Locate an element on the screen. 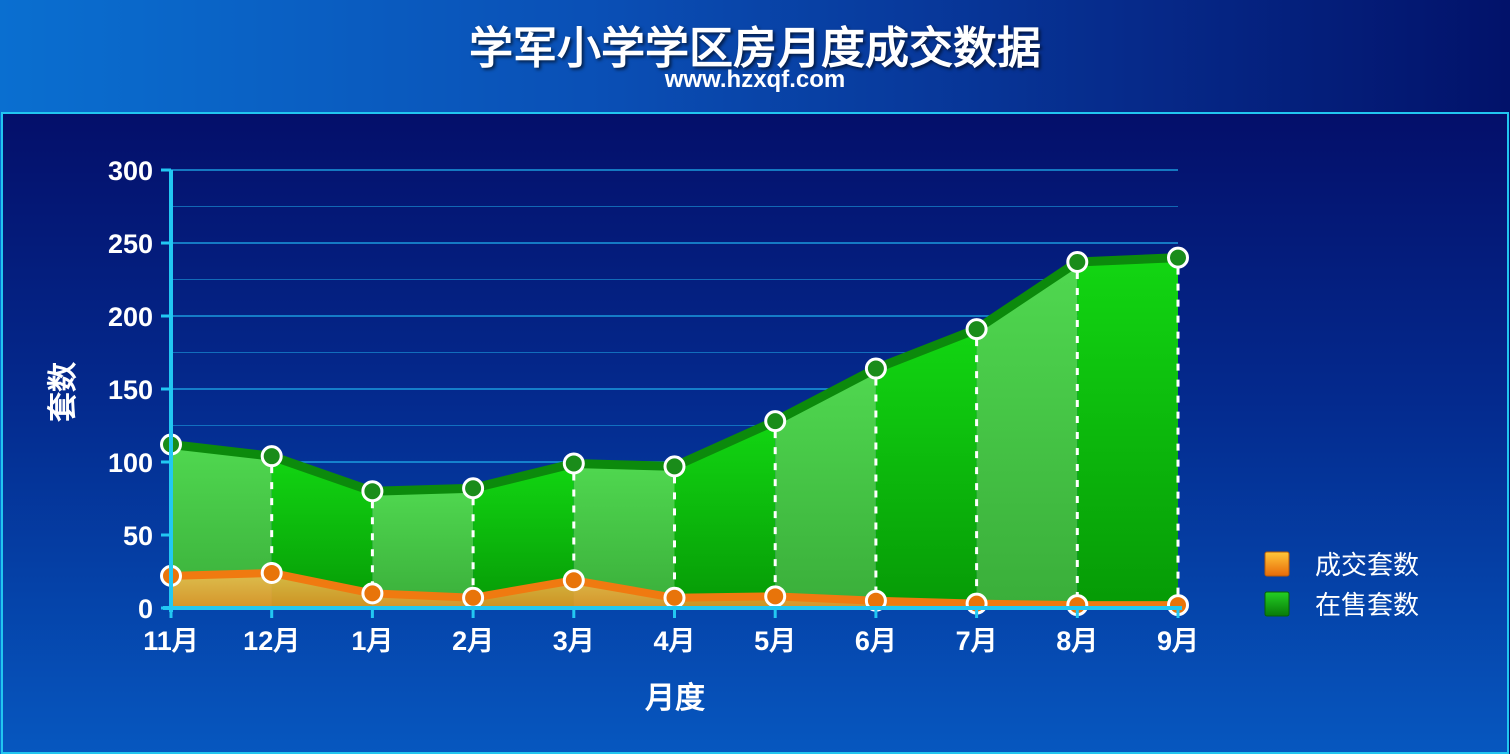 The image size is (1510, 754). x-tick-label: 6月 is located at coordinates (876, 641).